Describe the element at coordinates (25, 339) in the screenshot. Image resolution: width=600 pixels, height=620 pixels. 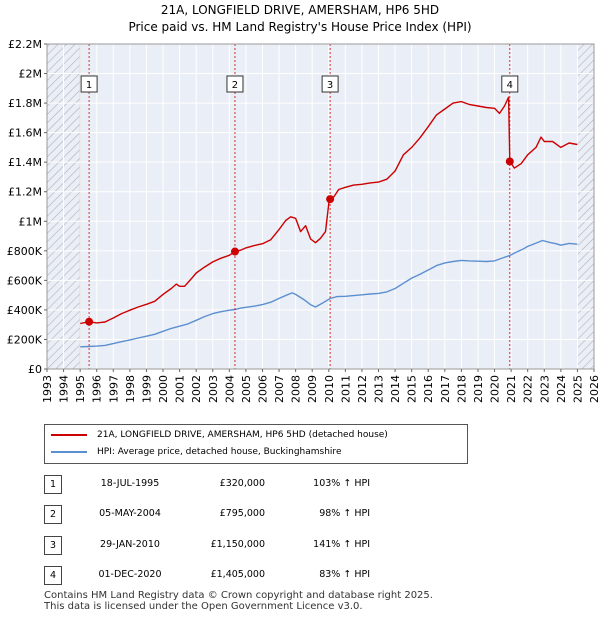
I see `y-tick-label: £200K` at that location.